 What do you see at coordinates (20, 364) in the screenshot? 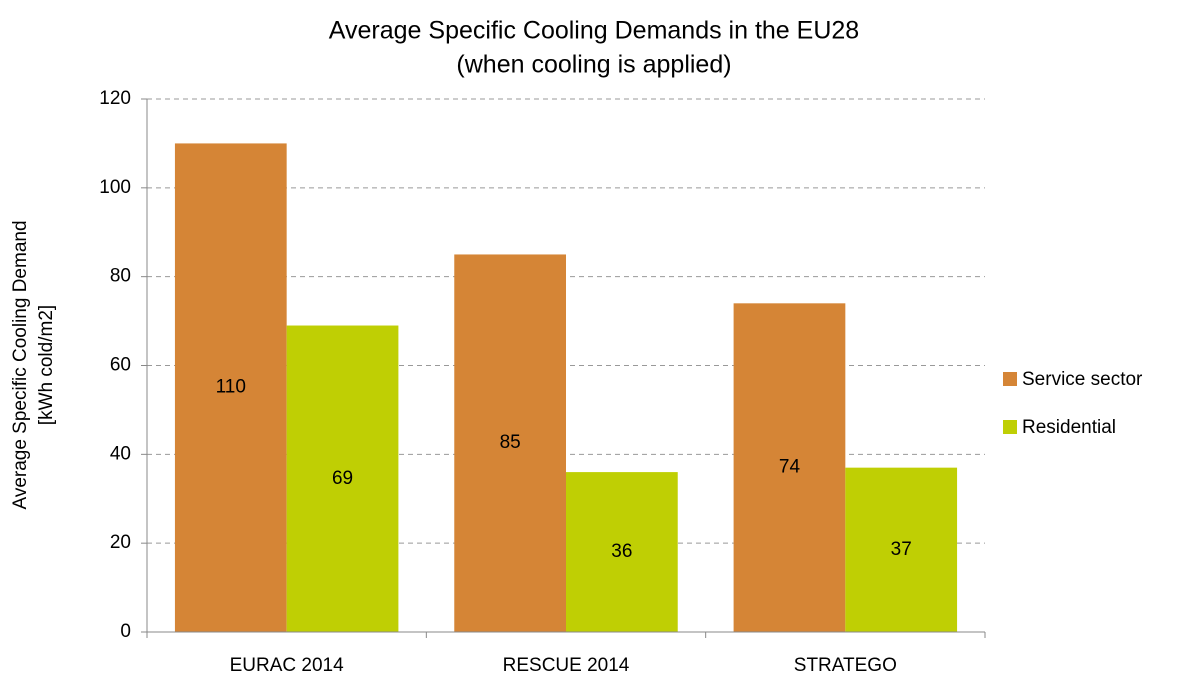
I see `y-axis-title-line: Average Specific Cooling Demand` at bounding box center [20, 364].